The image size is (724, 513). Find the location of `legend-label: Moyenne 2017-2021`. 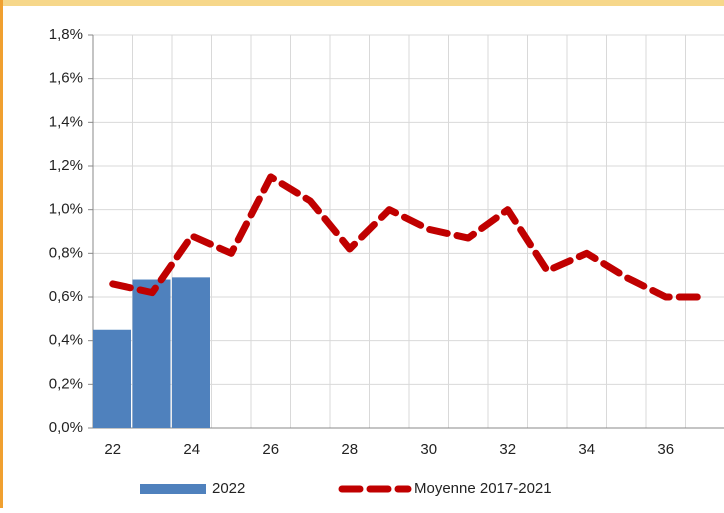

legend-label: Moyenne 2017-2021 is located at coordinates (483, 488).